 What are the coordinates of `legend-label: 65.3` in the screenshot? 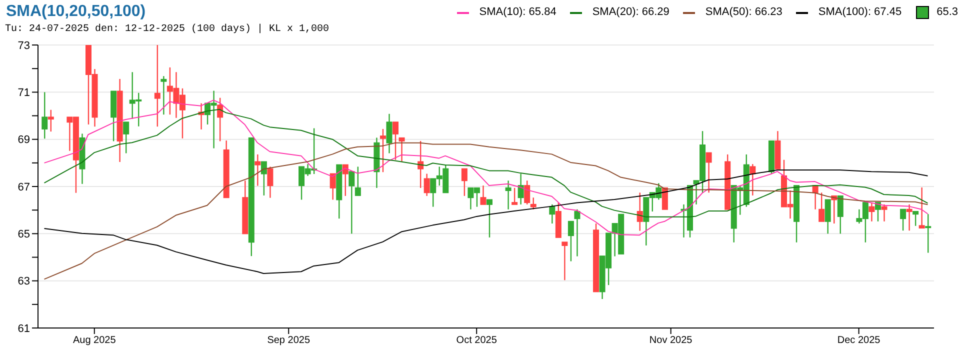 It's located at (947, 12).